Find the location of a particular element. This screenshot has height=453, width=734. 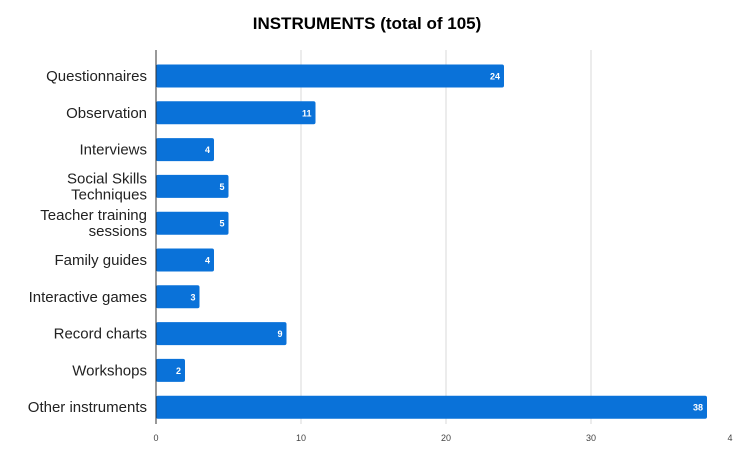

category-label: Interactive games is located at coordinates (88, 297).